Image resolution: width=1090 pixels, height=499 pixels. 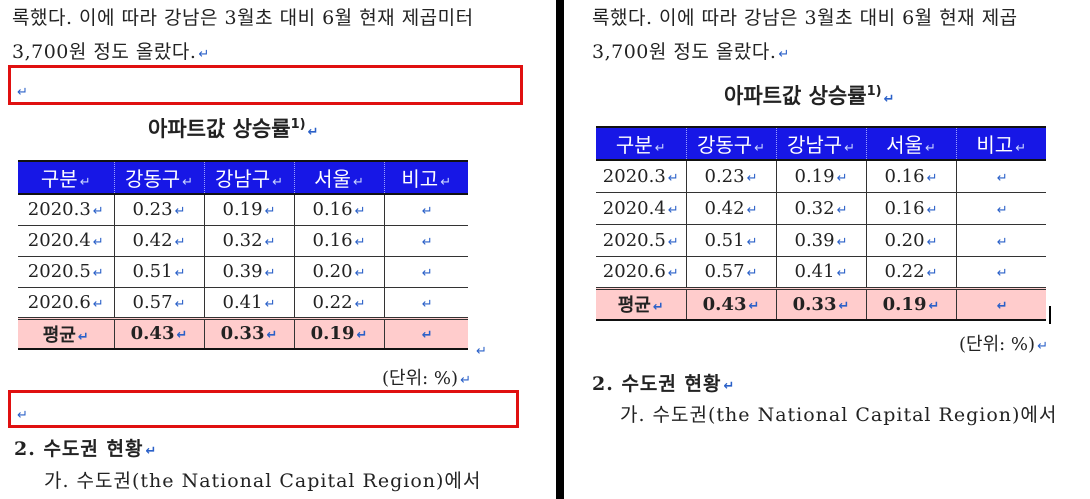 What do you see at coordinates (152, 271) in the screenshot?
I see `cell-value: 0.51` at bounding box center [152, 271].